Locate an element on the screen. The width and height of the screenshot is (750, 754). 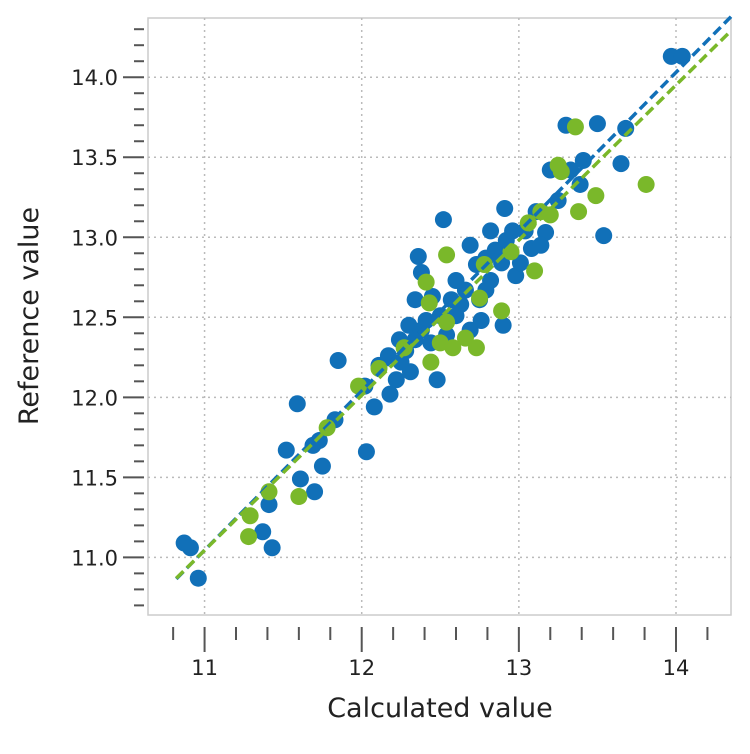
y-tick-label: 12.5 is located at coordinates (94, 318).